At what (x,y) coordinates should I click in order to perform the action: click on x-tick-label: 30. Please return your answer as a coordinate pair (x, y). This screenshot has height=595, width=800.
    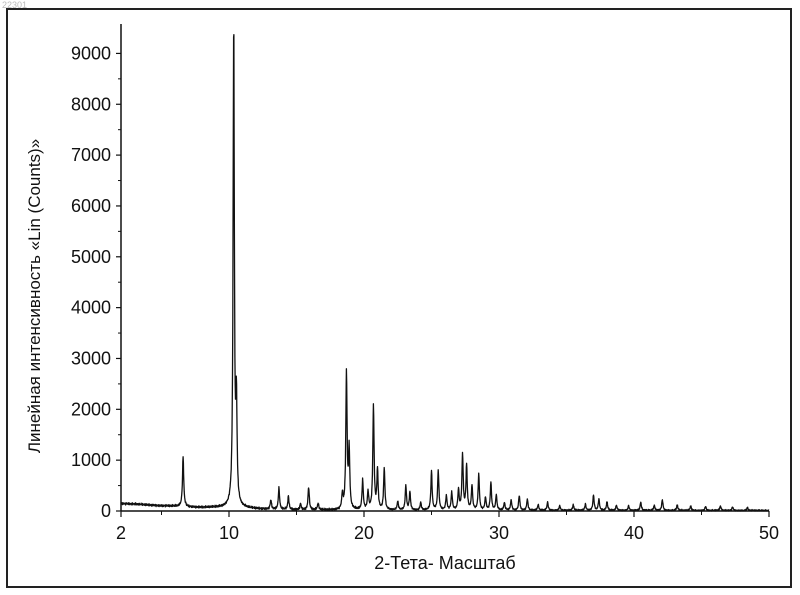
    Looking at the image, I should click on (499, 533).